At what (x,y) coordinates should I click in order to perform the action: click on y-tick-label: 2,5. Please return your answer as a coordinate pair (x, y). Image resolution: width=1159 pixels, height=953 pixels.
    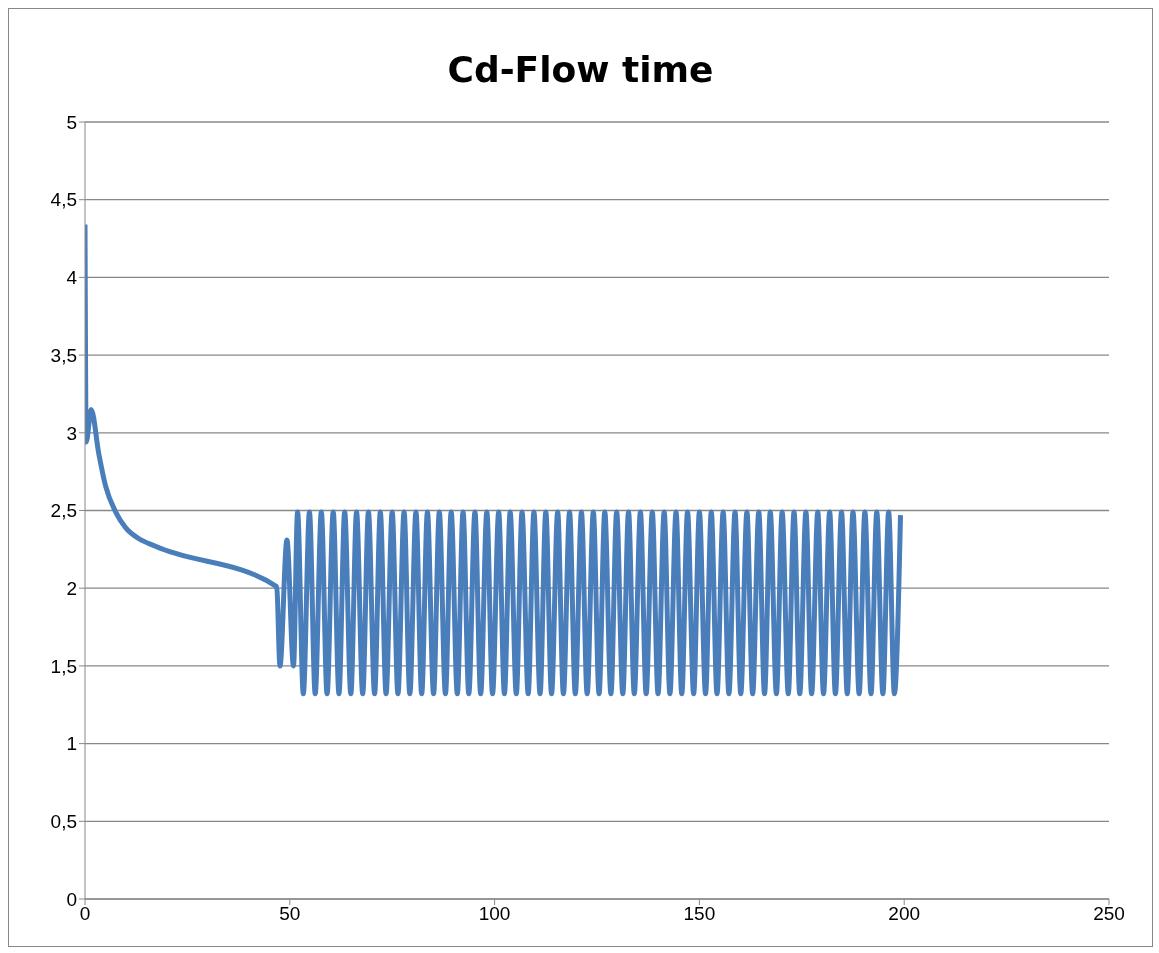
    Looking at the image, I should click on (63, 511).